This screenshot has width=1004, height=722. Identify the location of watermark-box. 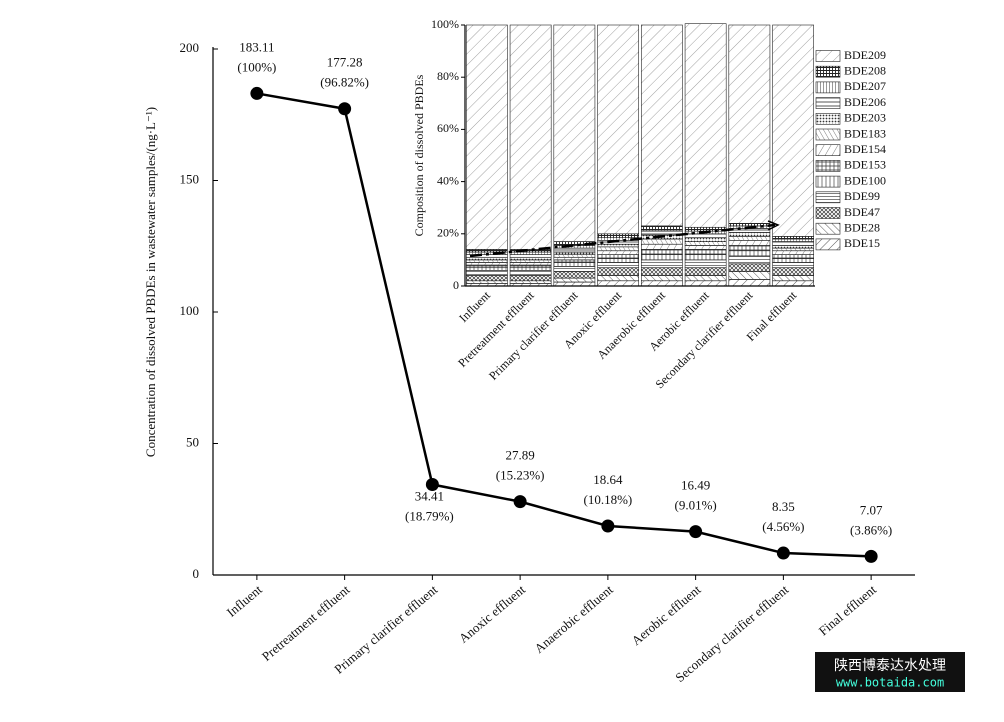
(890, 672).